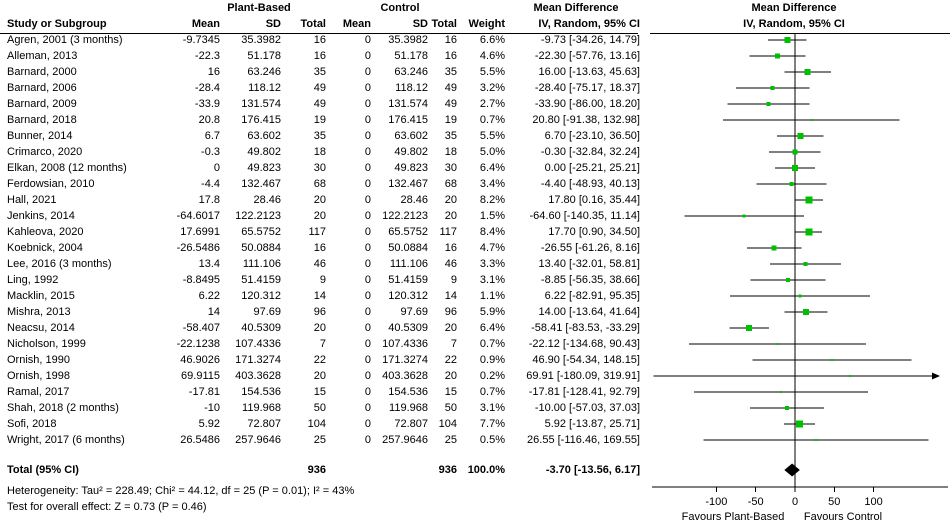 The width and height of the screenshot is (950, 528). What do you see at coordinates (317, 232) in the screenshot?
I see `cell-total1: 117` at bounding box center [317, 232].